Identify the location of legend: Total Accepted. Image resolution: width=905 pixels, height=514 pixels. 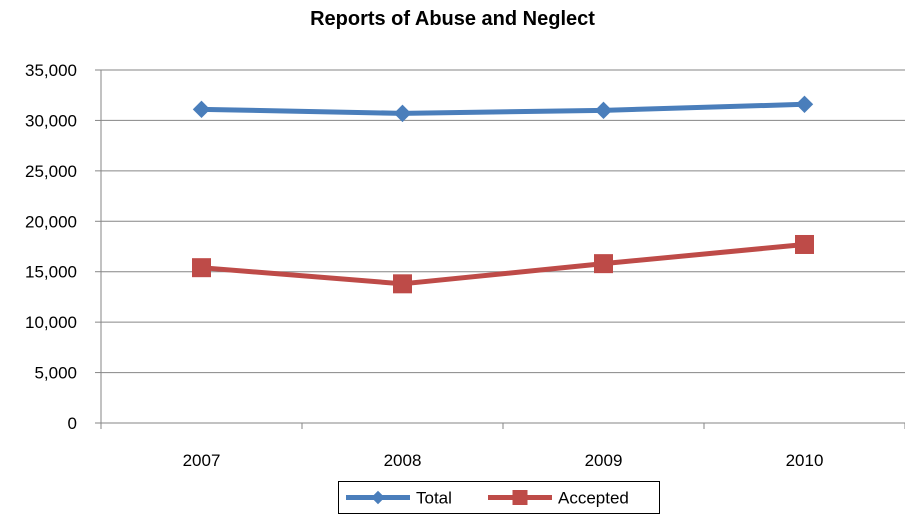
(499, 497).